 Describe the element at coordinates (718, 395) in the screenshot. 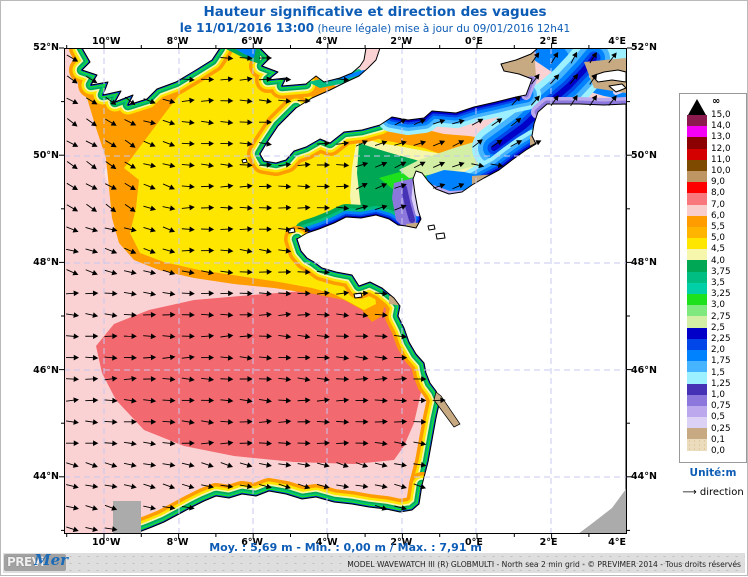

I see `legend-tick-label: 1,0` at that location.